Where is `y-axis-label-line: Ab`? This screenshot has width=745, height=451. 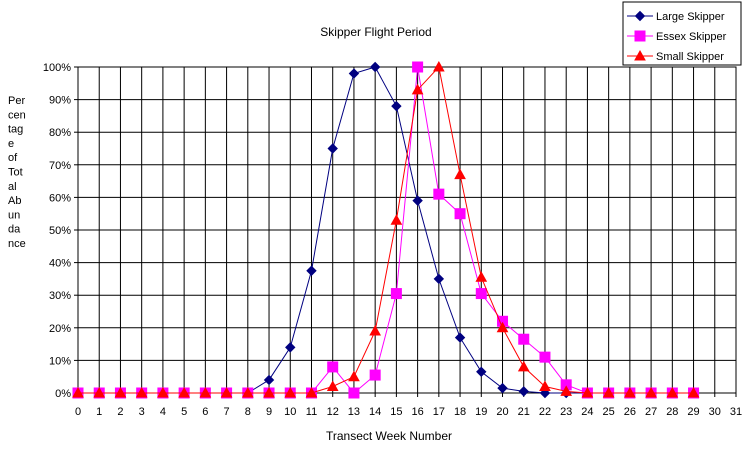
y-axis-label-line: Ab is located at coordinates (14, 201).